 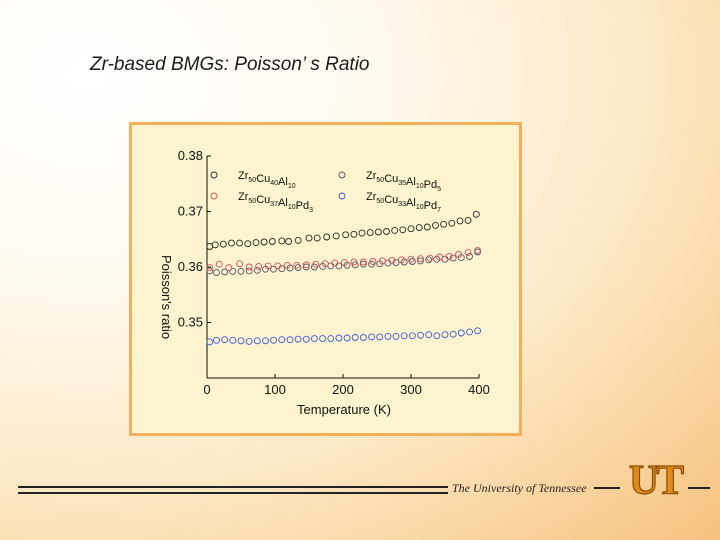 I want to click on legend-subscript: 35, so click(x=402, y=183).